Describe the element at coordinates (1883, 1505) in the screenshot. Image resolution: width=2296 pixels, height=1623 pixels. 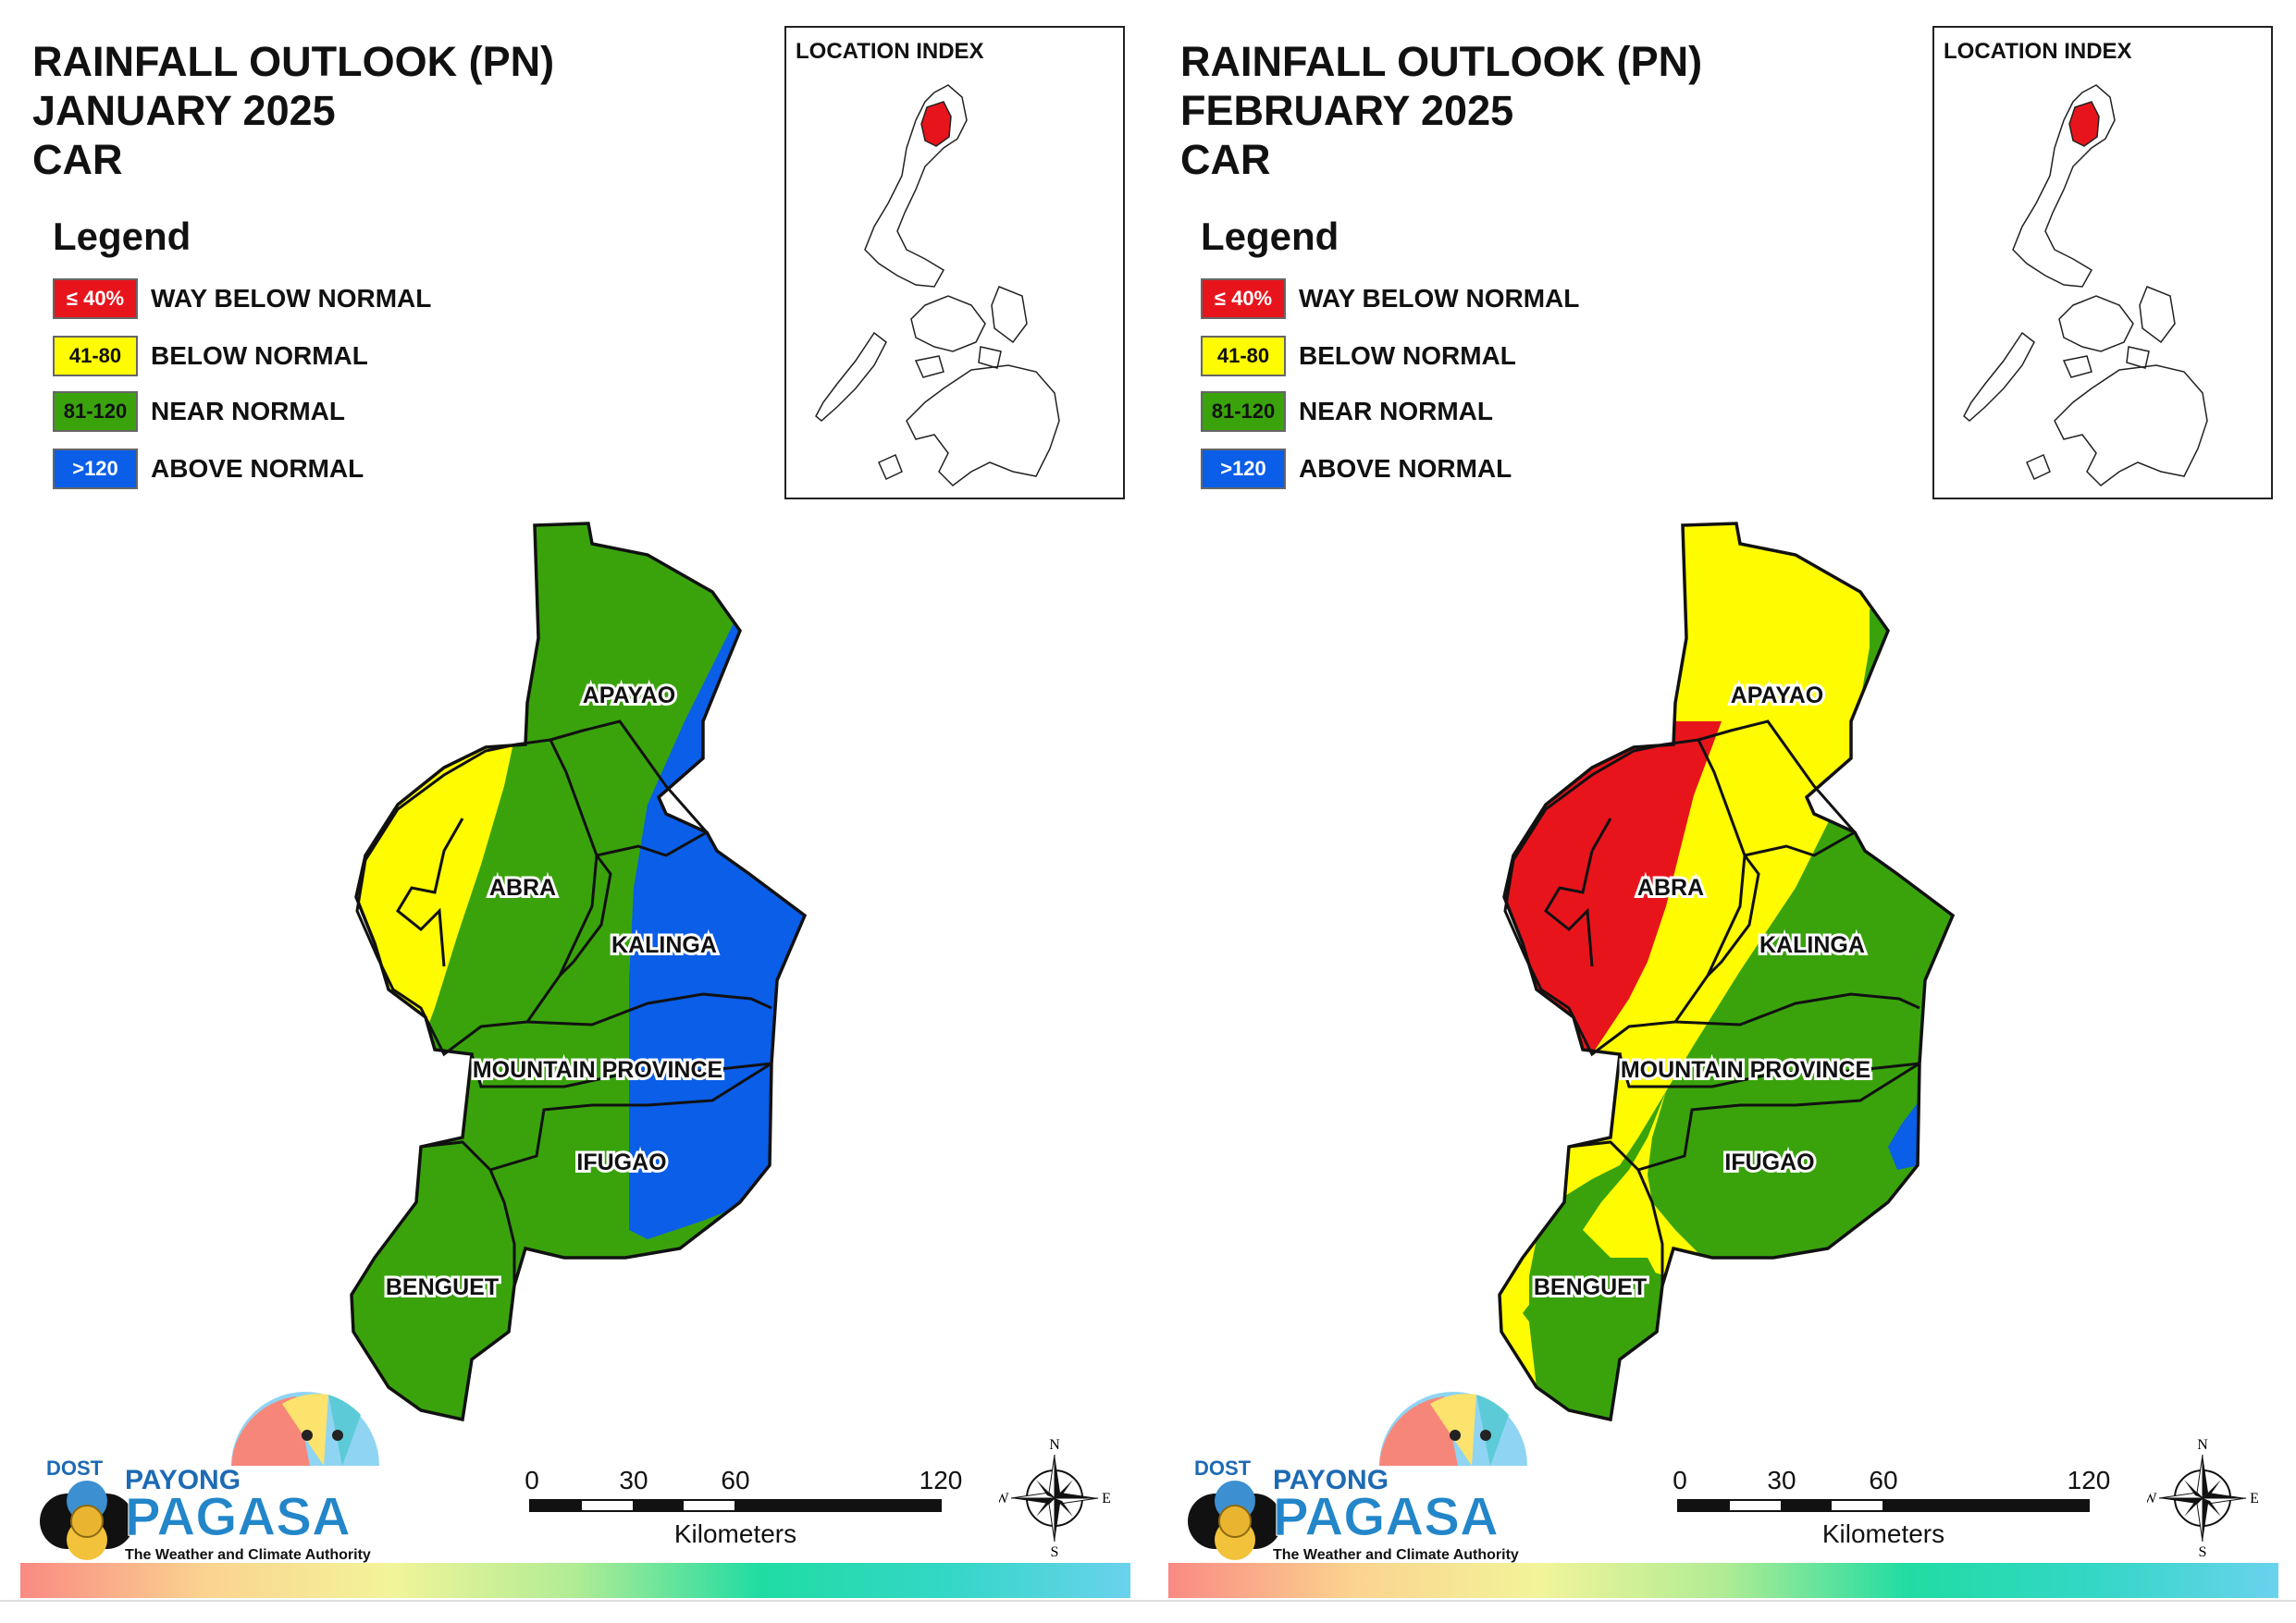
I see `scale-graphic` at that location.